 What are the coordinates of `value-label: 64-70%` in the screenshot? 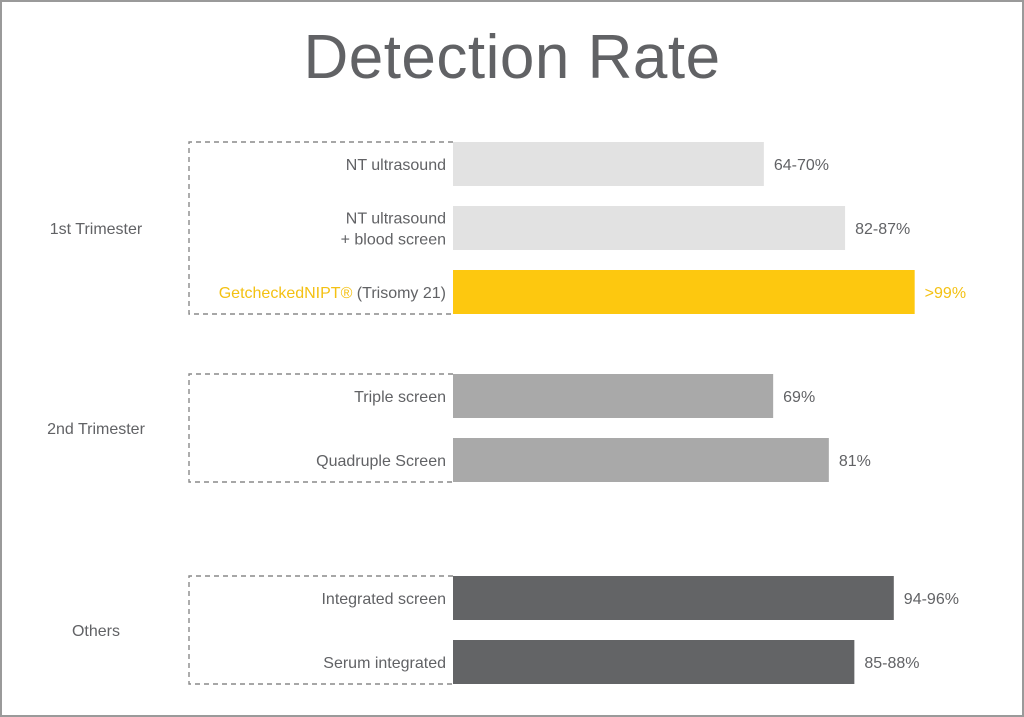 It's located at (801, 165).